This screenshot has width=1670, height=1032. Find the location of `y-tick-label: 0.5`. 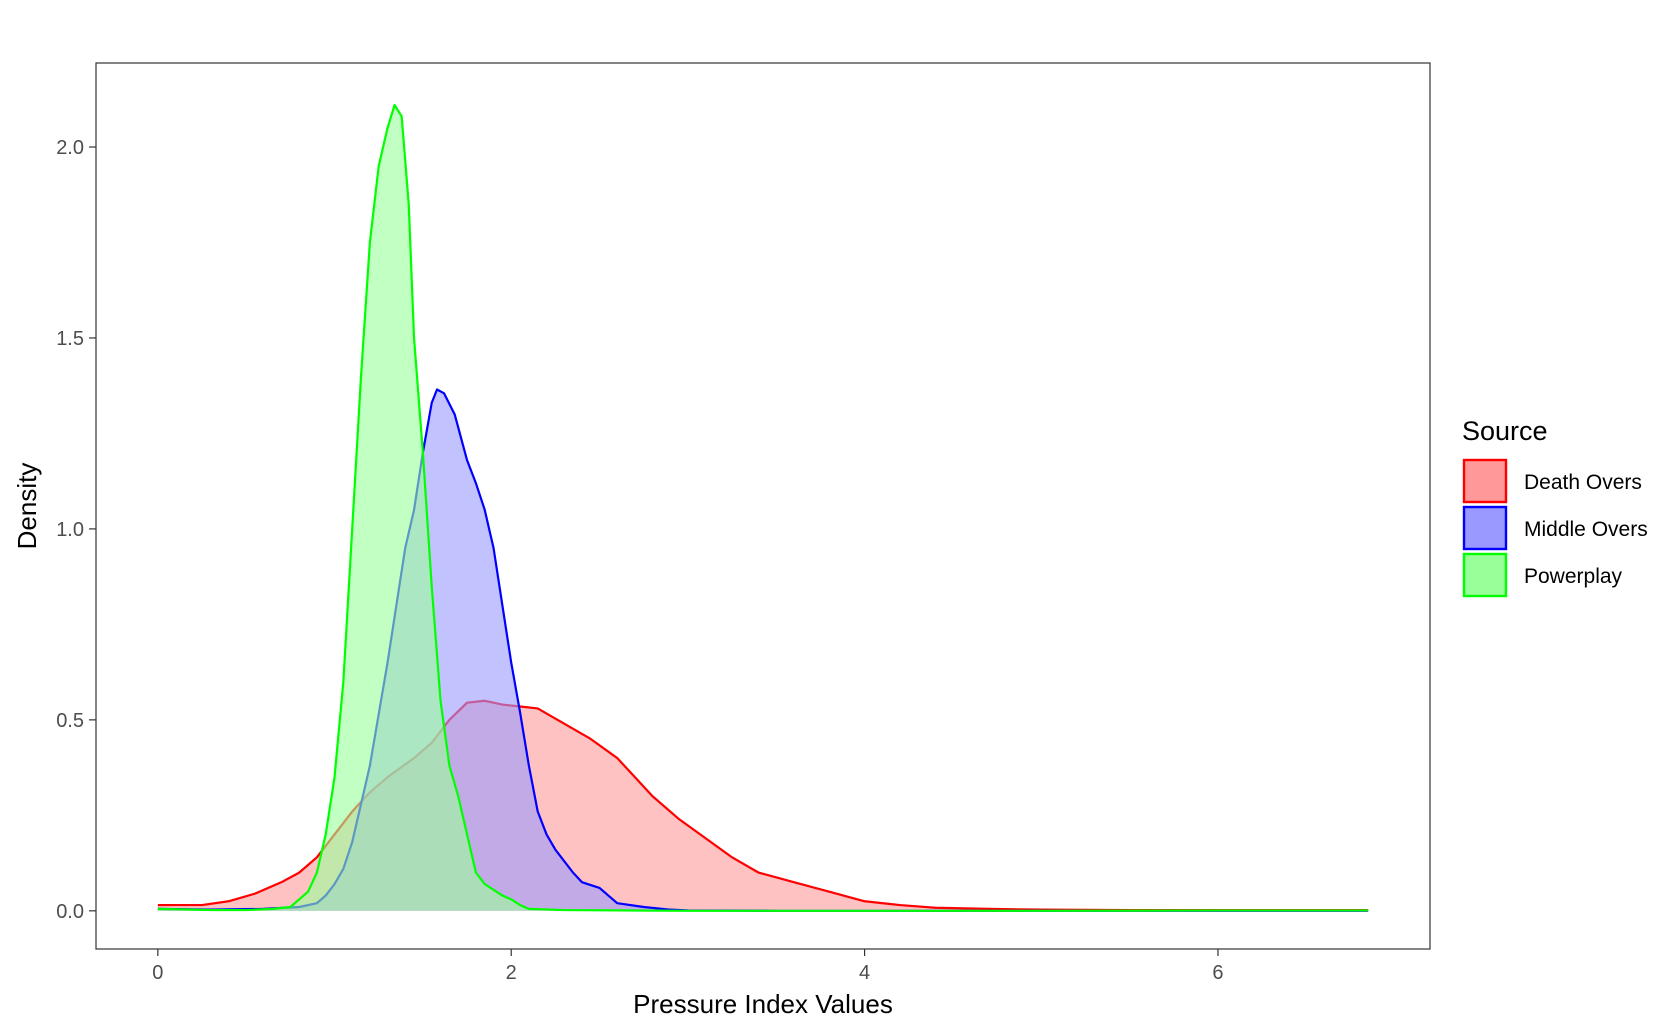

y-tick-label: 0.5 is located at coordinates (70, 721).